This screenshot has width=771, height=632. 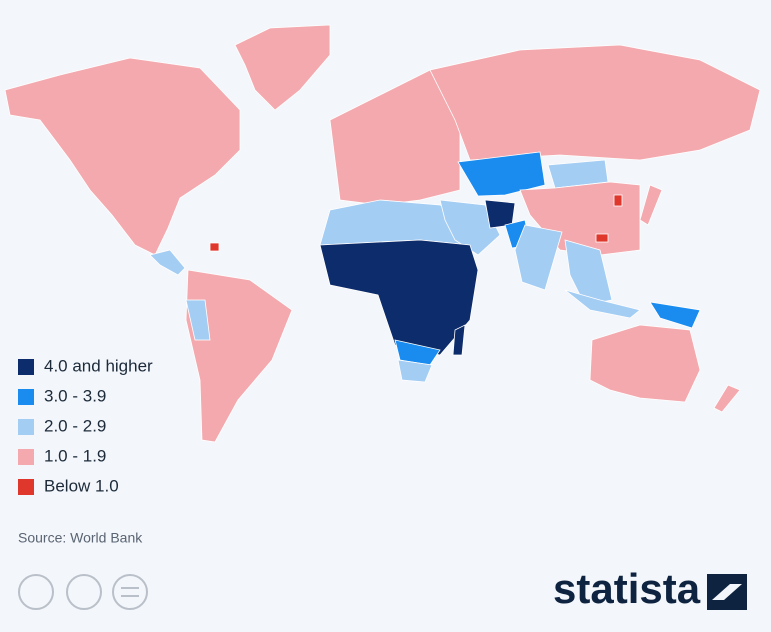 What do you see at coordinates (595, 102) in the screenshot?
I see `russia` at bounding box center [595, 102].